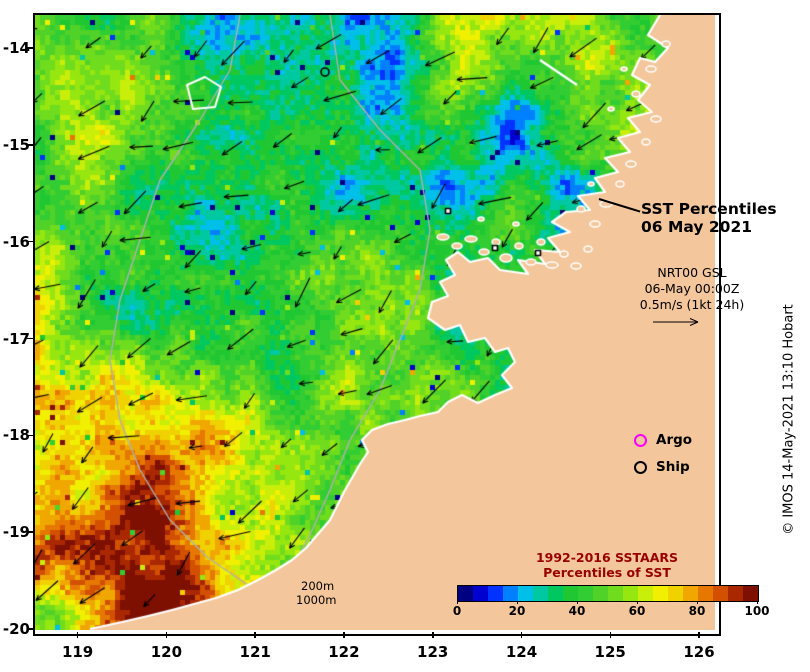 The image size is (810, 672). I want to click on map-title-line1: SST Percentiles, so click(709, 209).